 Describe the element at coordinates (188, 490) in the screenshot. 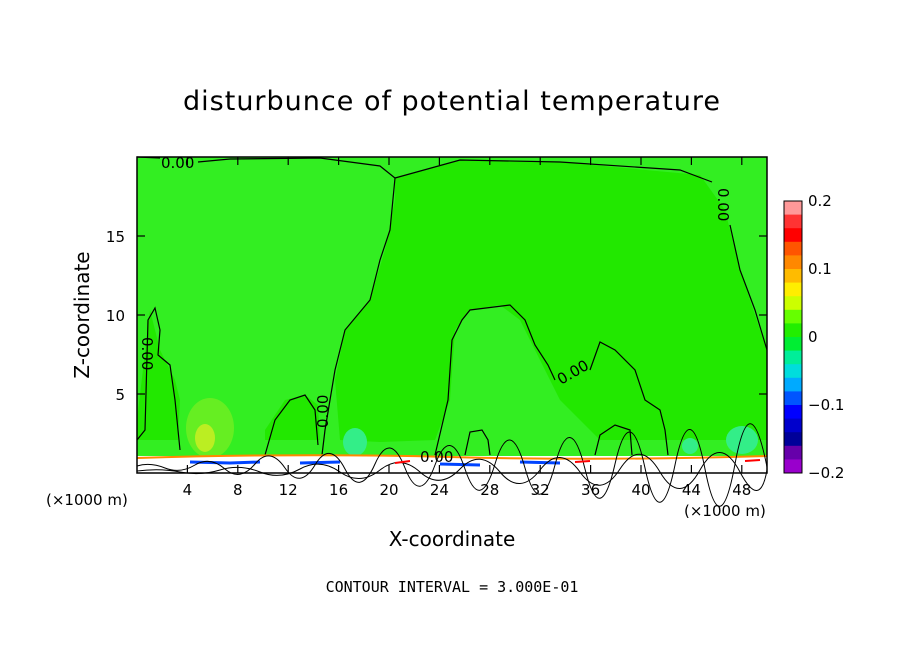

I see `x-tick-label: 4` at that location.